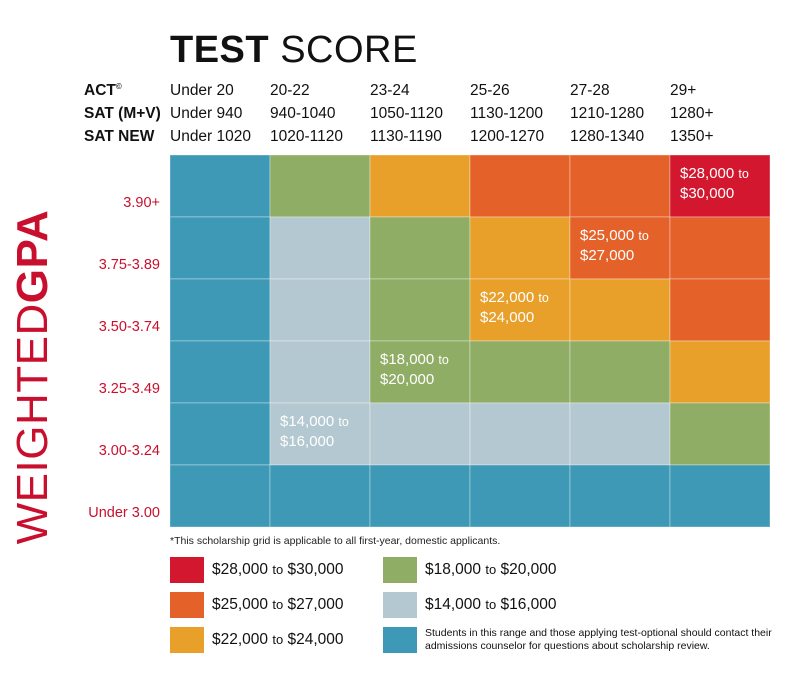 Image resolution: width=800 pixels, height=675 pixels. I want to click on title-regular: SCORE, so click(349, 50).